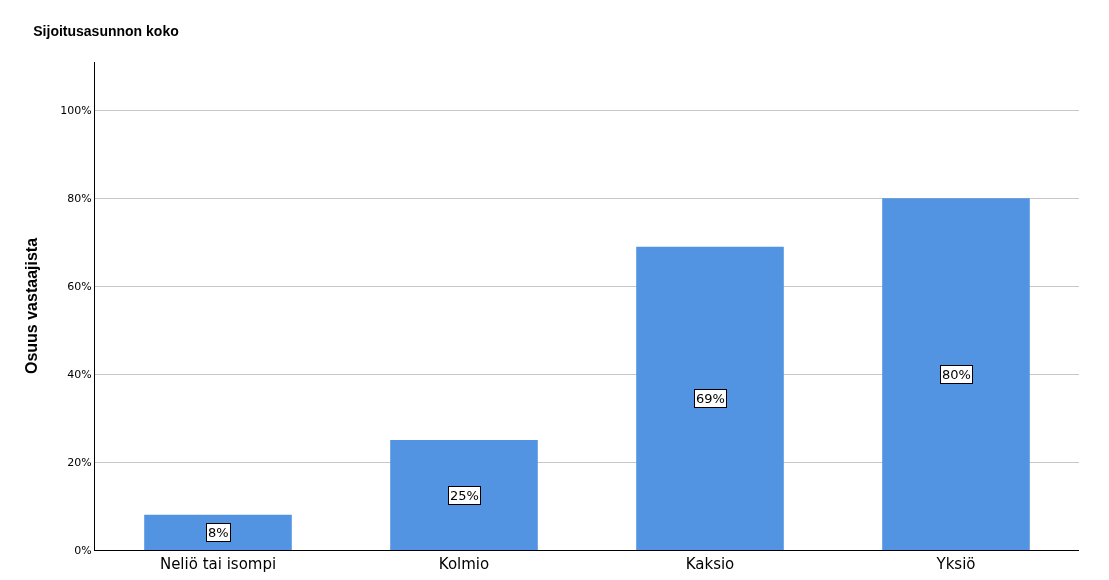 This screenshot has width=1109, height=580. I want to click on x-tick-label: Kaksio, so click(710, 564).